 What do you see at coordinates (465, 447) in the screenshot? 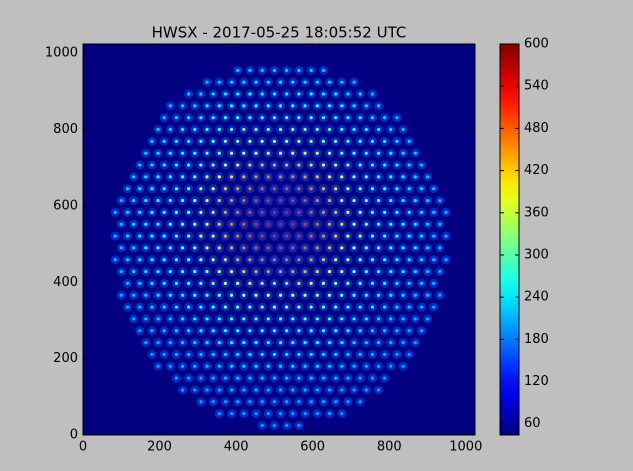
I see `x-tick-label: 1000` at bounding box center [465, 447].